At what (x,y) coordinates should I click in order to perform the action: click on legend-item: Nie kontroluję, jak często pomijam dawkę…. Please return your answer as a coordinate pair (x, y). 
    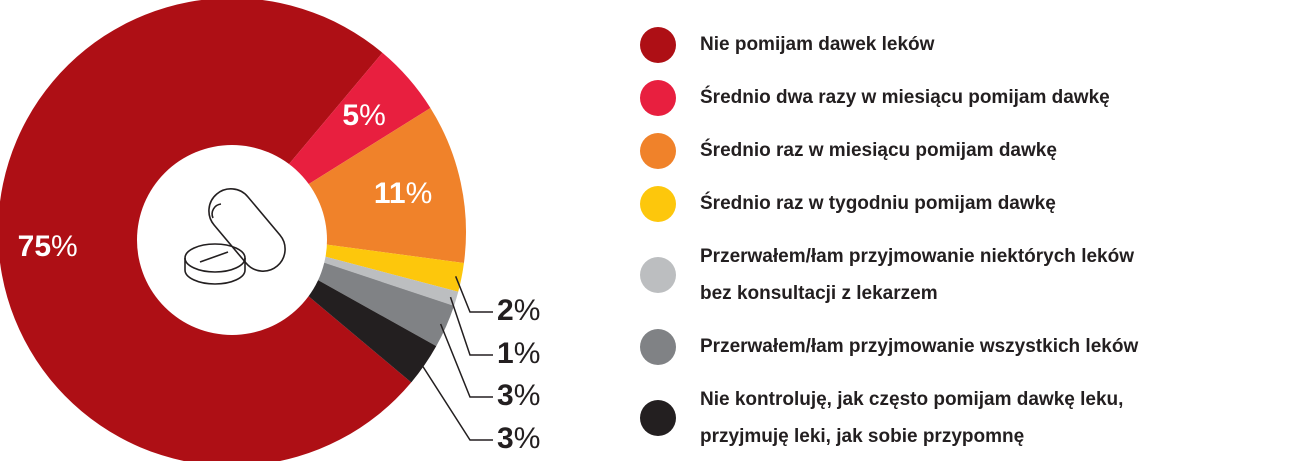
    Looking at the image, I should click on (960, 418).